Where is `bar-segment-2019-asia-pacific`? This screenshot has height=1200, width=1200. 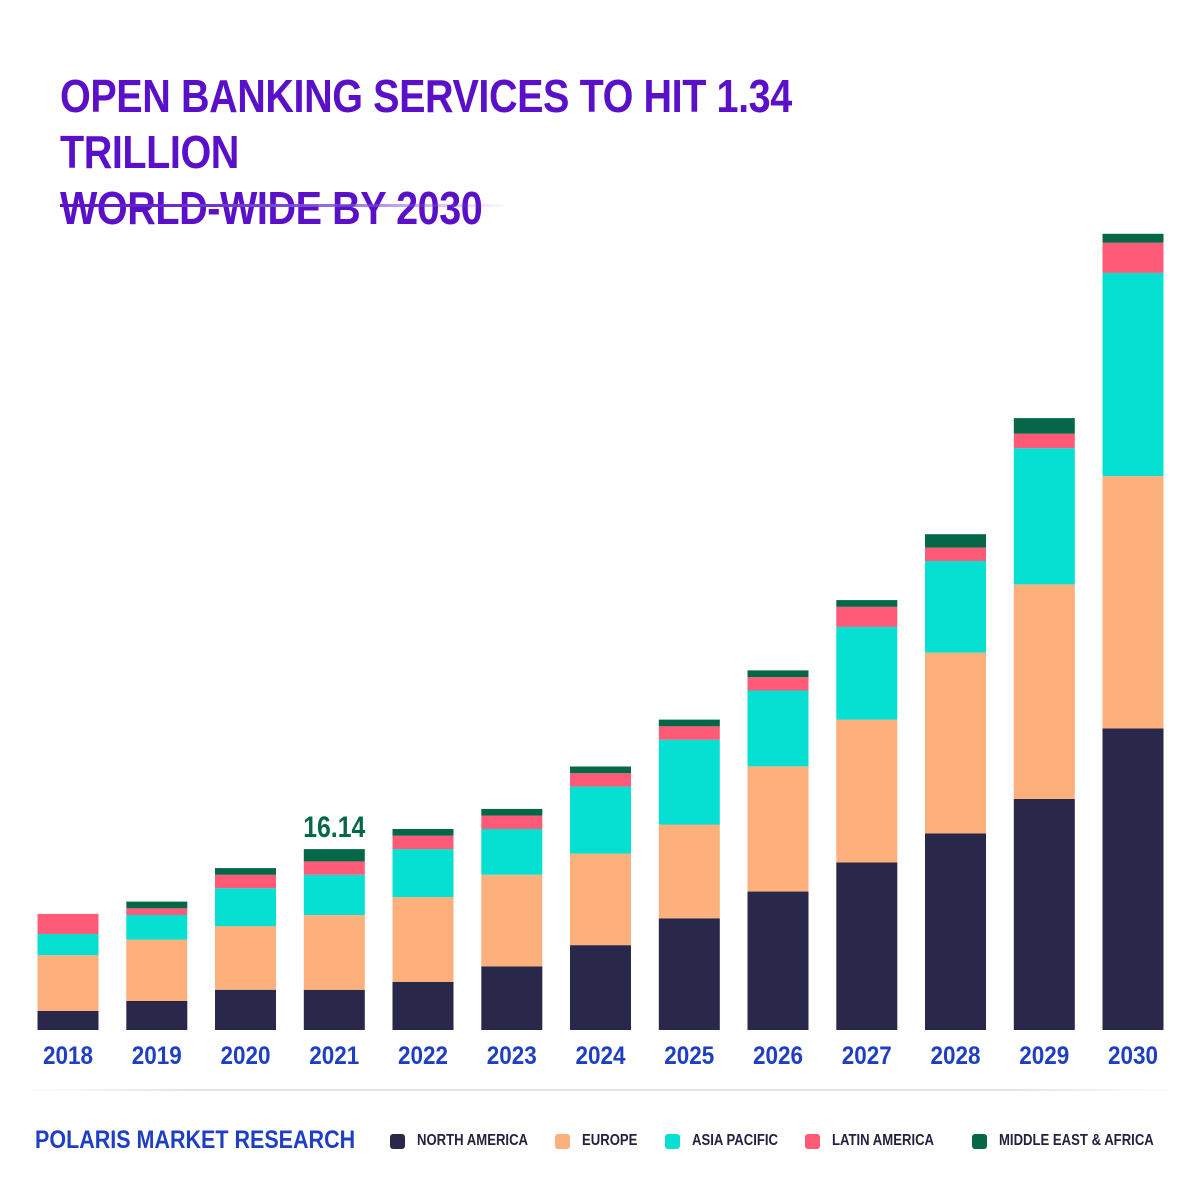
bar-segment-2019-asia-pacific is located at coordinates (157, 927).